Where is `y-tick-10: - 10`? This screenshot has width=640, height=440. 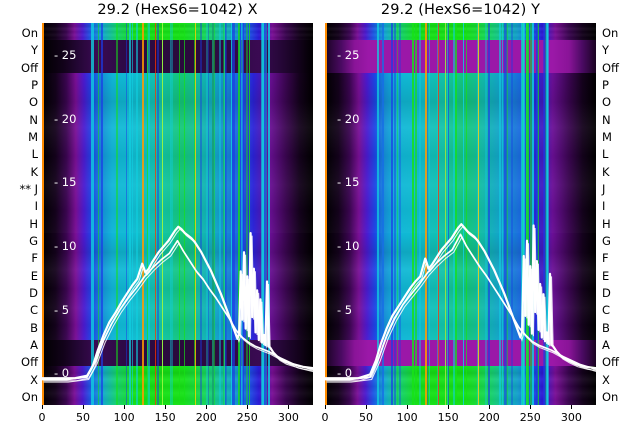 y-tick-10: - 10 is located at coordinates (348, 245).